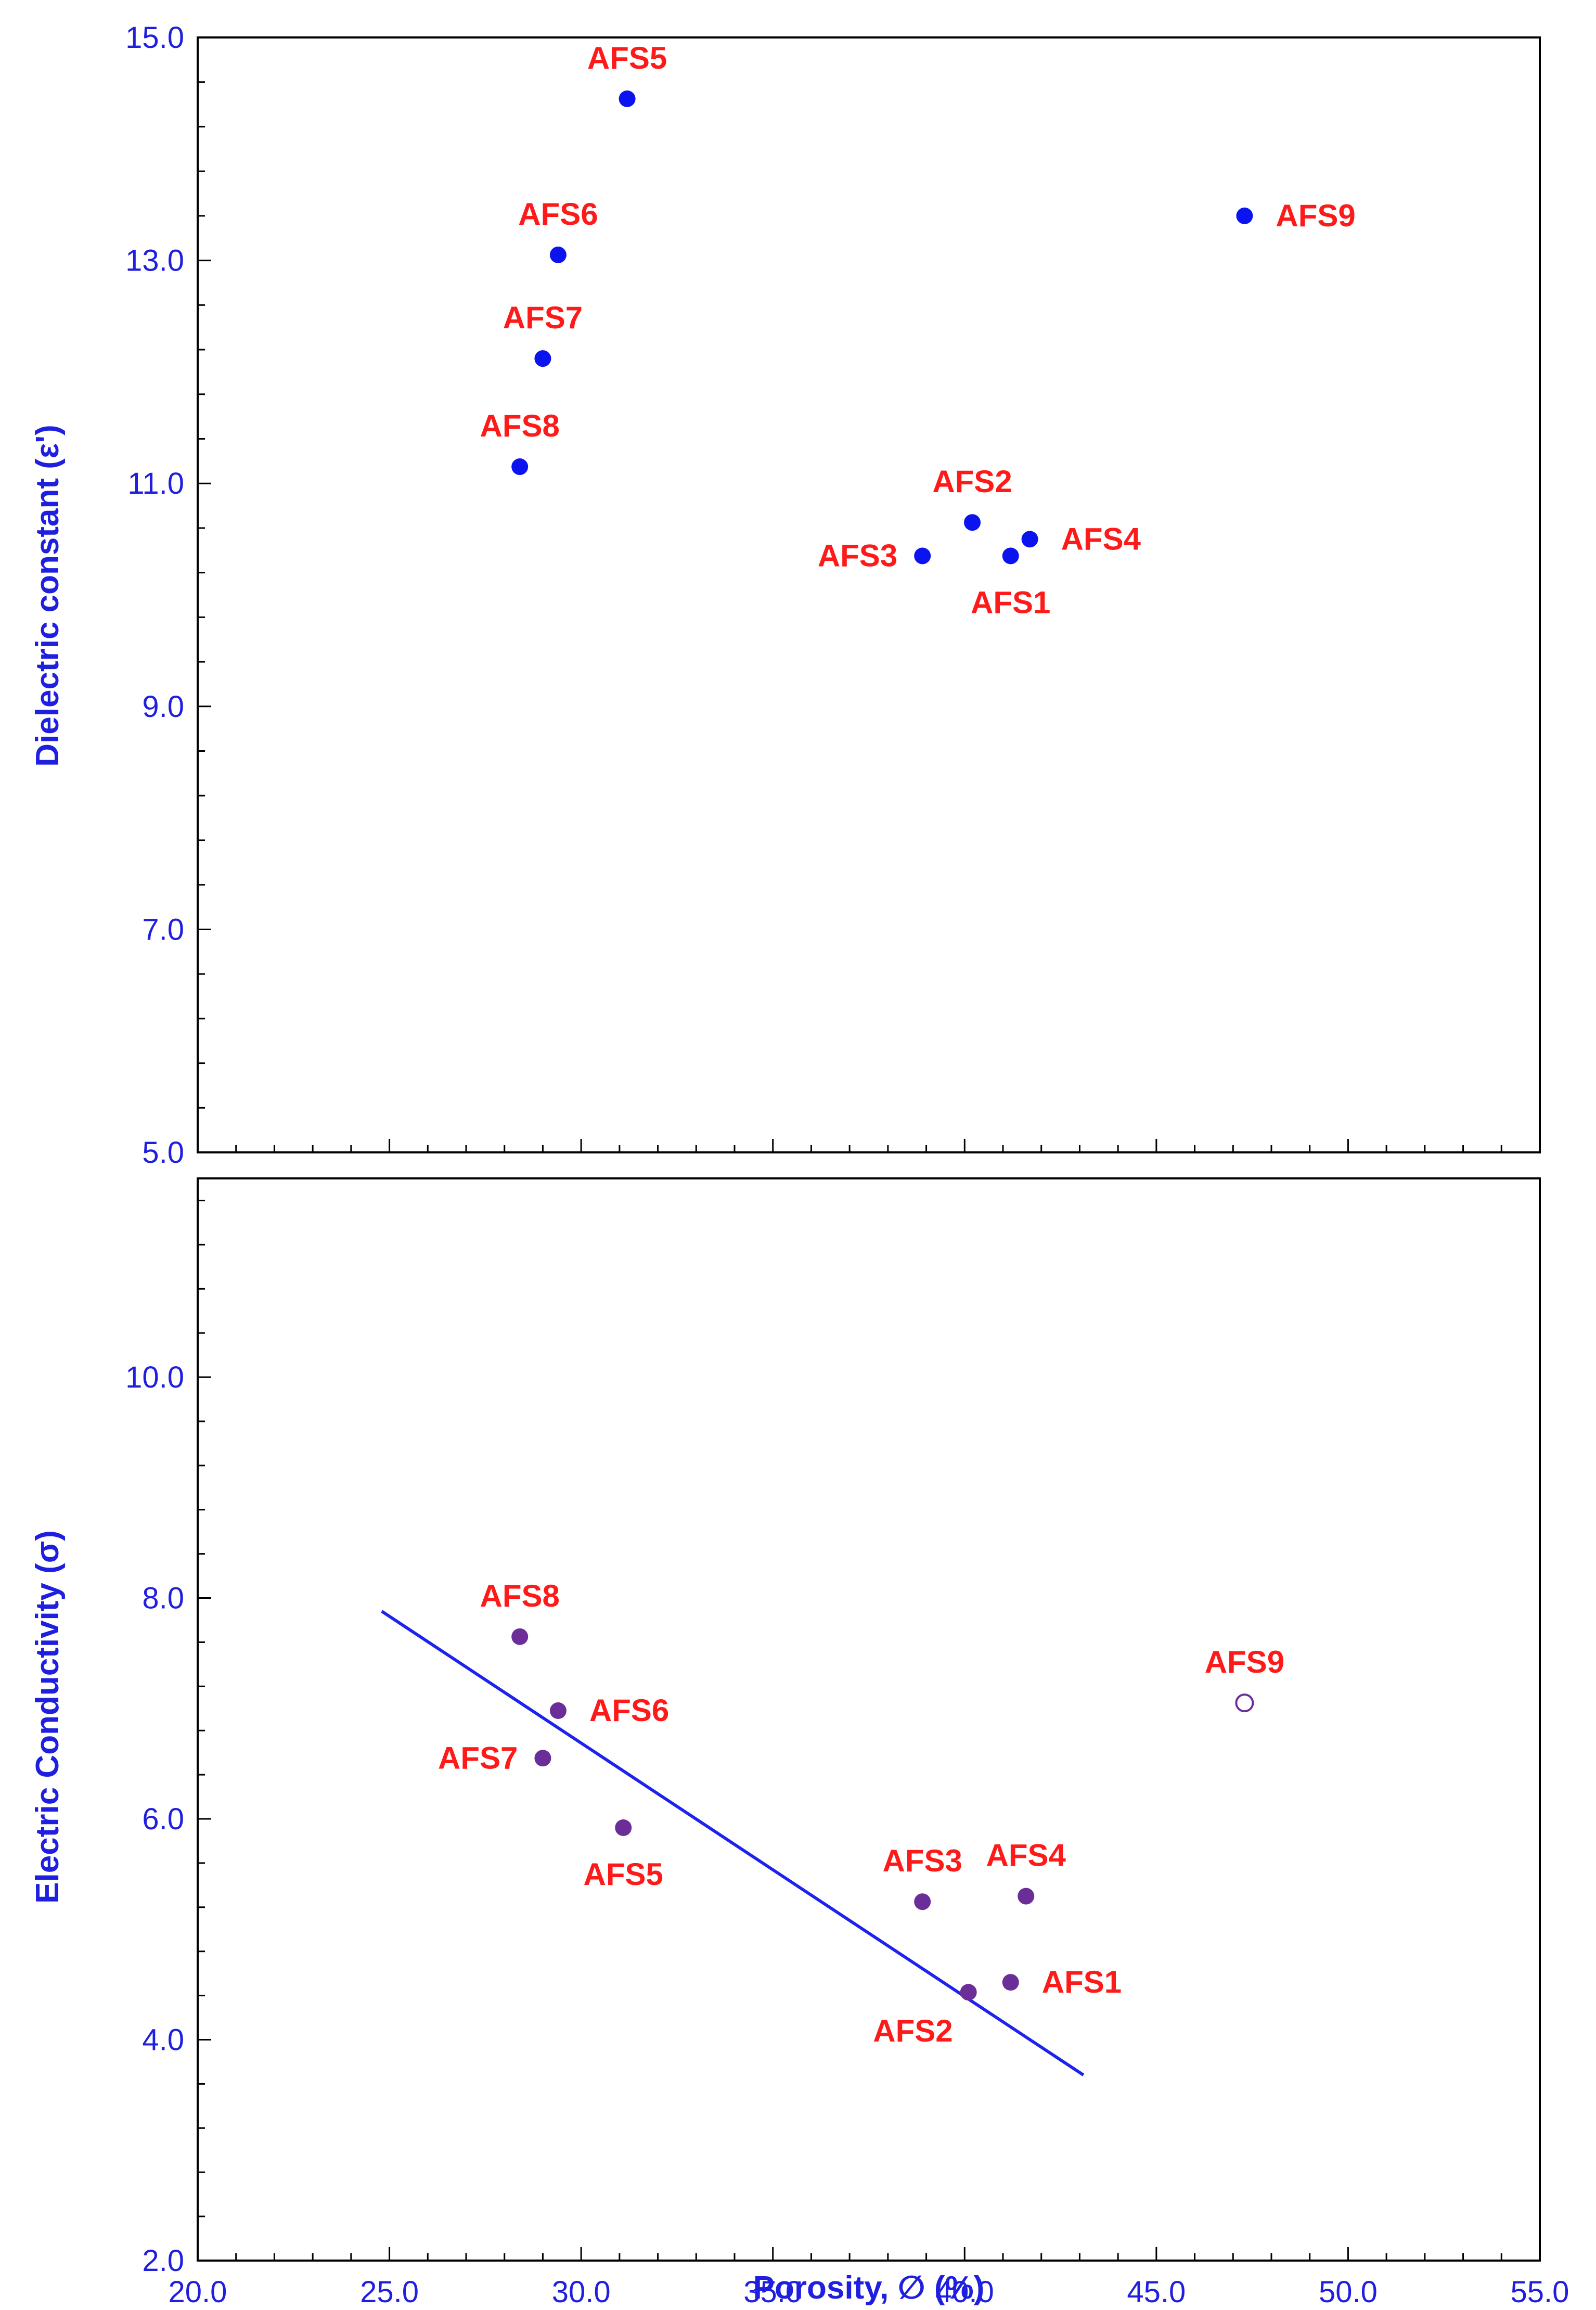 The image size is (1596, 2310). Describe the element at coordinates (389, 2292) in the screenshot. I see `x-tick-label: 25.0` at that location.